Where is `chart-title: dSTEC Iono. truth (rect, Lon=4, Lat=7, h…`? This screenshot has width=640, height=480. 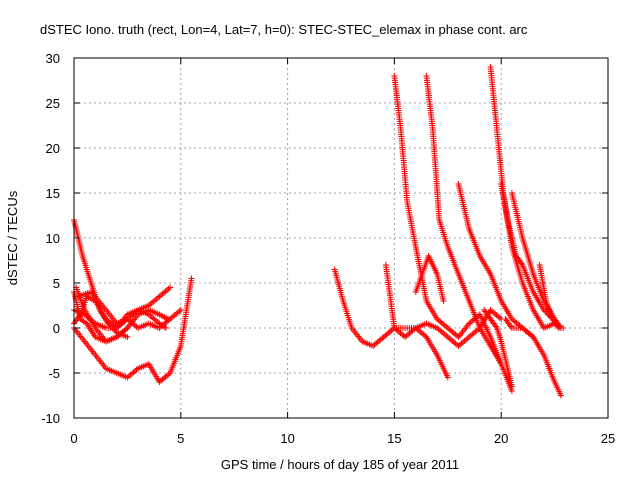
chart-title: dSTEC Iono. truth (rect, Lon=4, Lat=7, h… is located at coordinates (284, 29).